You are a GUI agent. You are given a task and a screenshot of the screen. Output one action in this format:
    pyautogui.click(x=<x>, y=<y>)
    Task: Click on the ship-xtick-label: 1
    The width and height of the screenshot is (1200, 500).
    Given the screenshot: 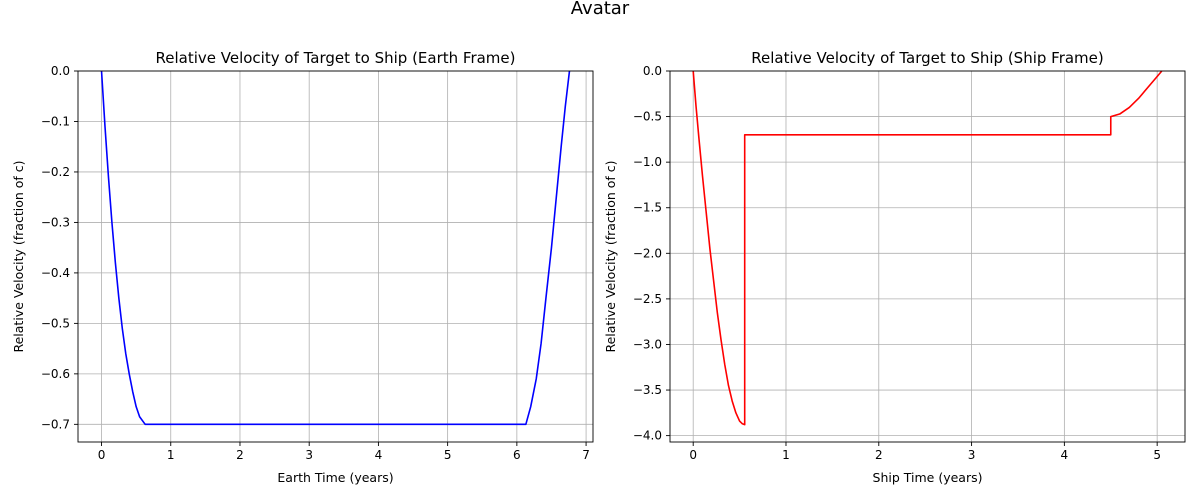 What is the action you would take?
    pyautogui.click(x=786, y=455)
    